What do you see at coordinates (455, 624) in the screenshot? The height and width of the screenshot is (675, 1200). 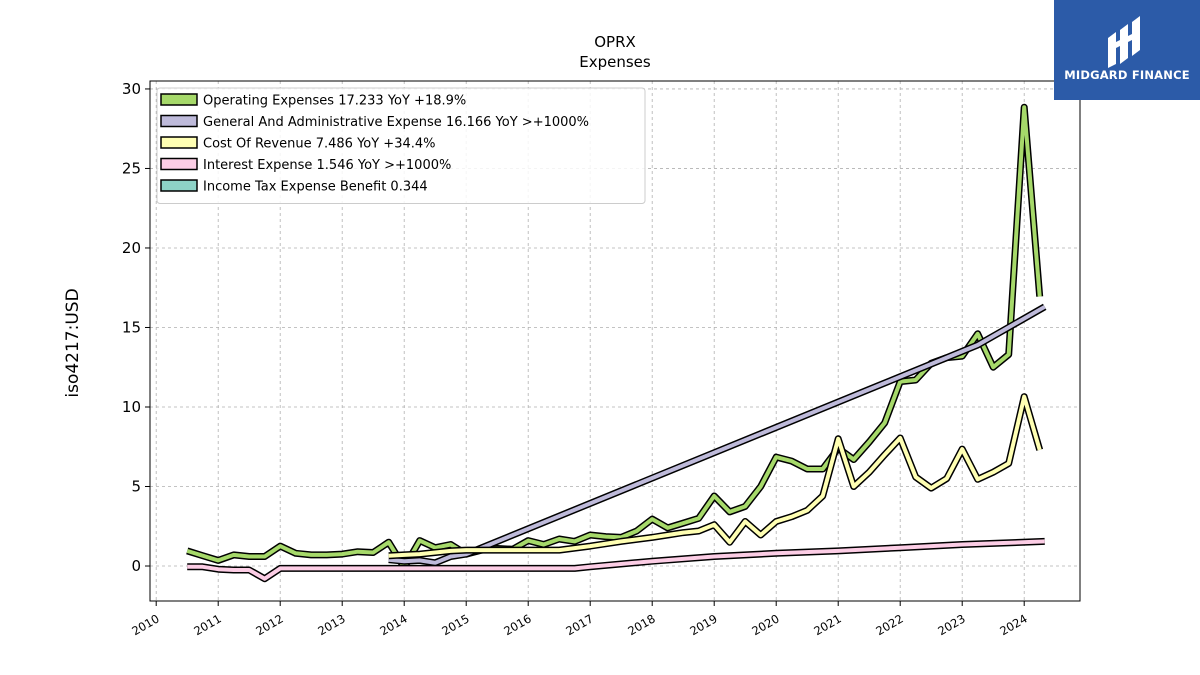 I see `x-tick-label: 2015` at bounding box center [455, 624].